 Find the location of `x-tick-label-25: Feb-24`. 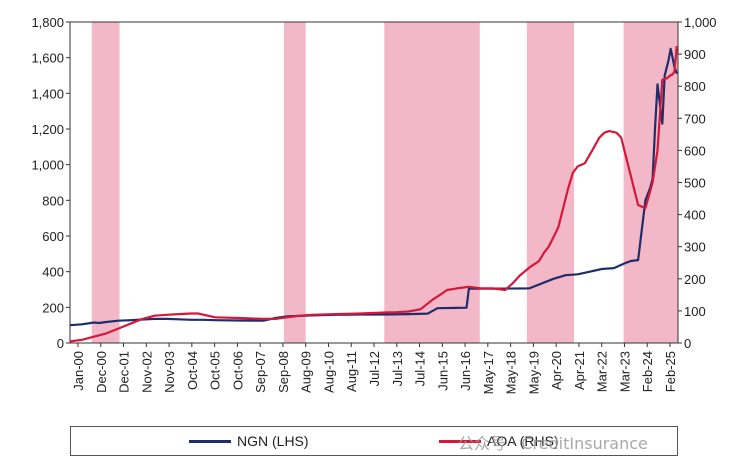

x-tick-label-25: Feb-24 is located at coordinates (647, 371).